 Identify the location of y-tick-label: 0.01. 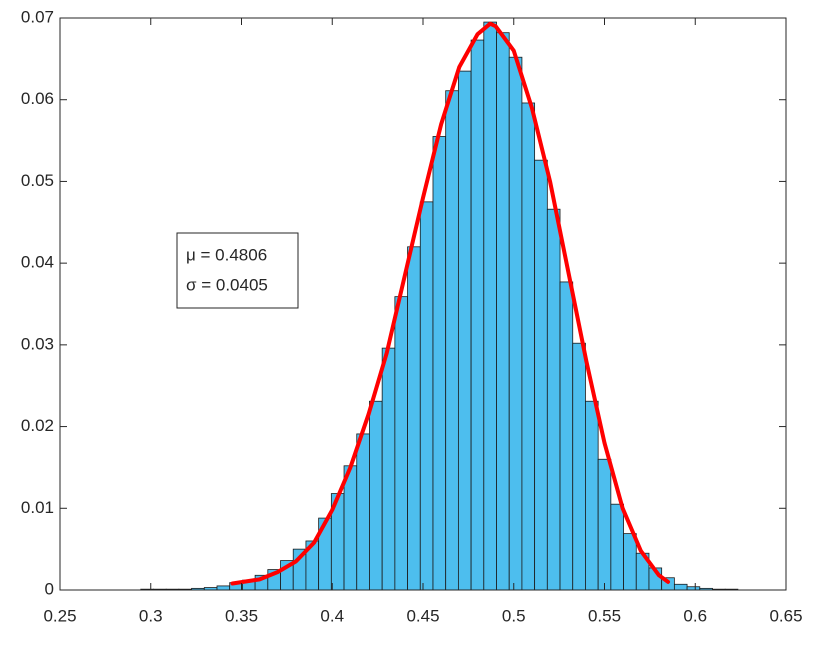
(37, 507).